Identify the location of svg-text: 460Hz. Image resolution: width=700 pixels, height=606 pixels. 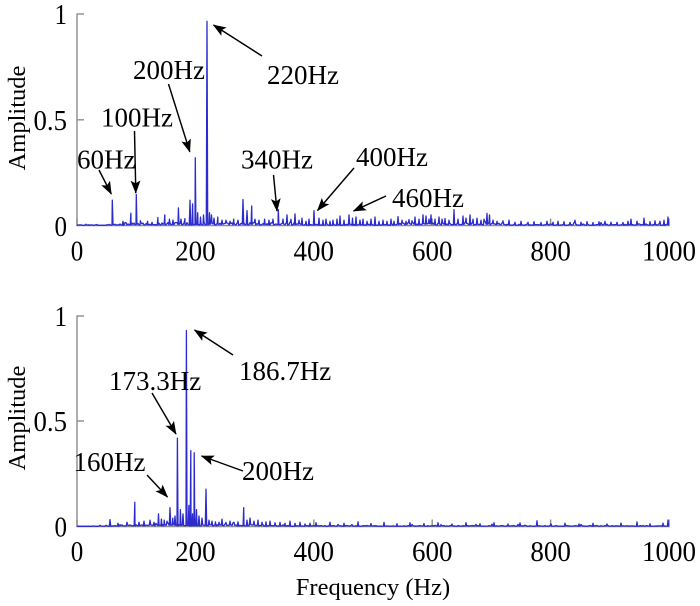
(428, 198).